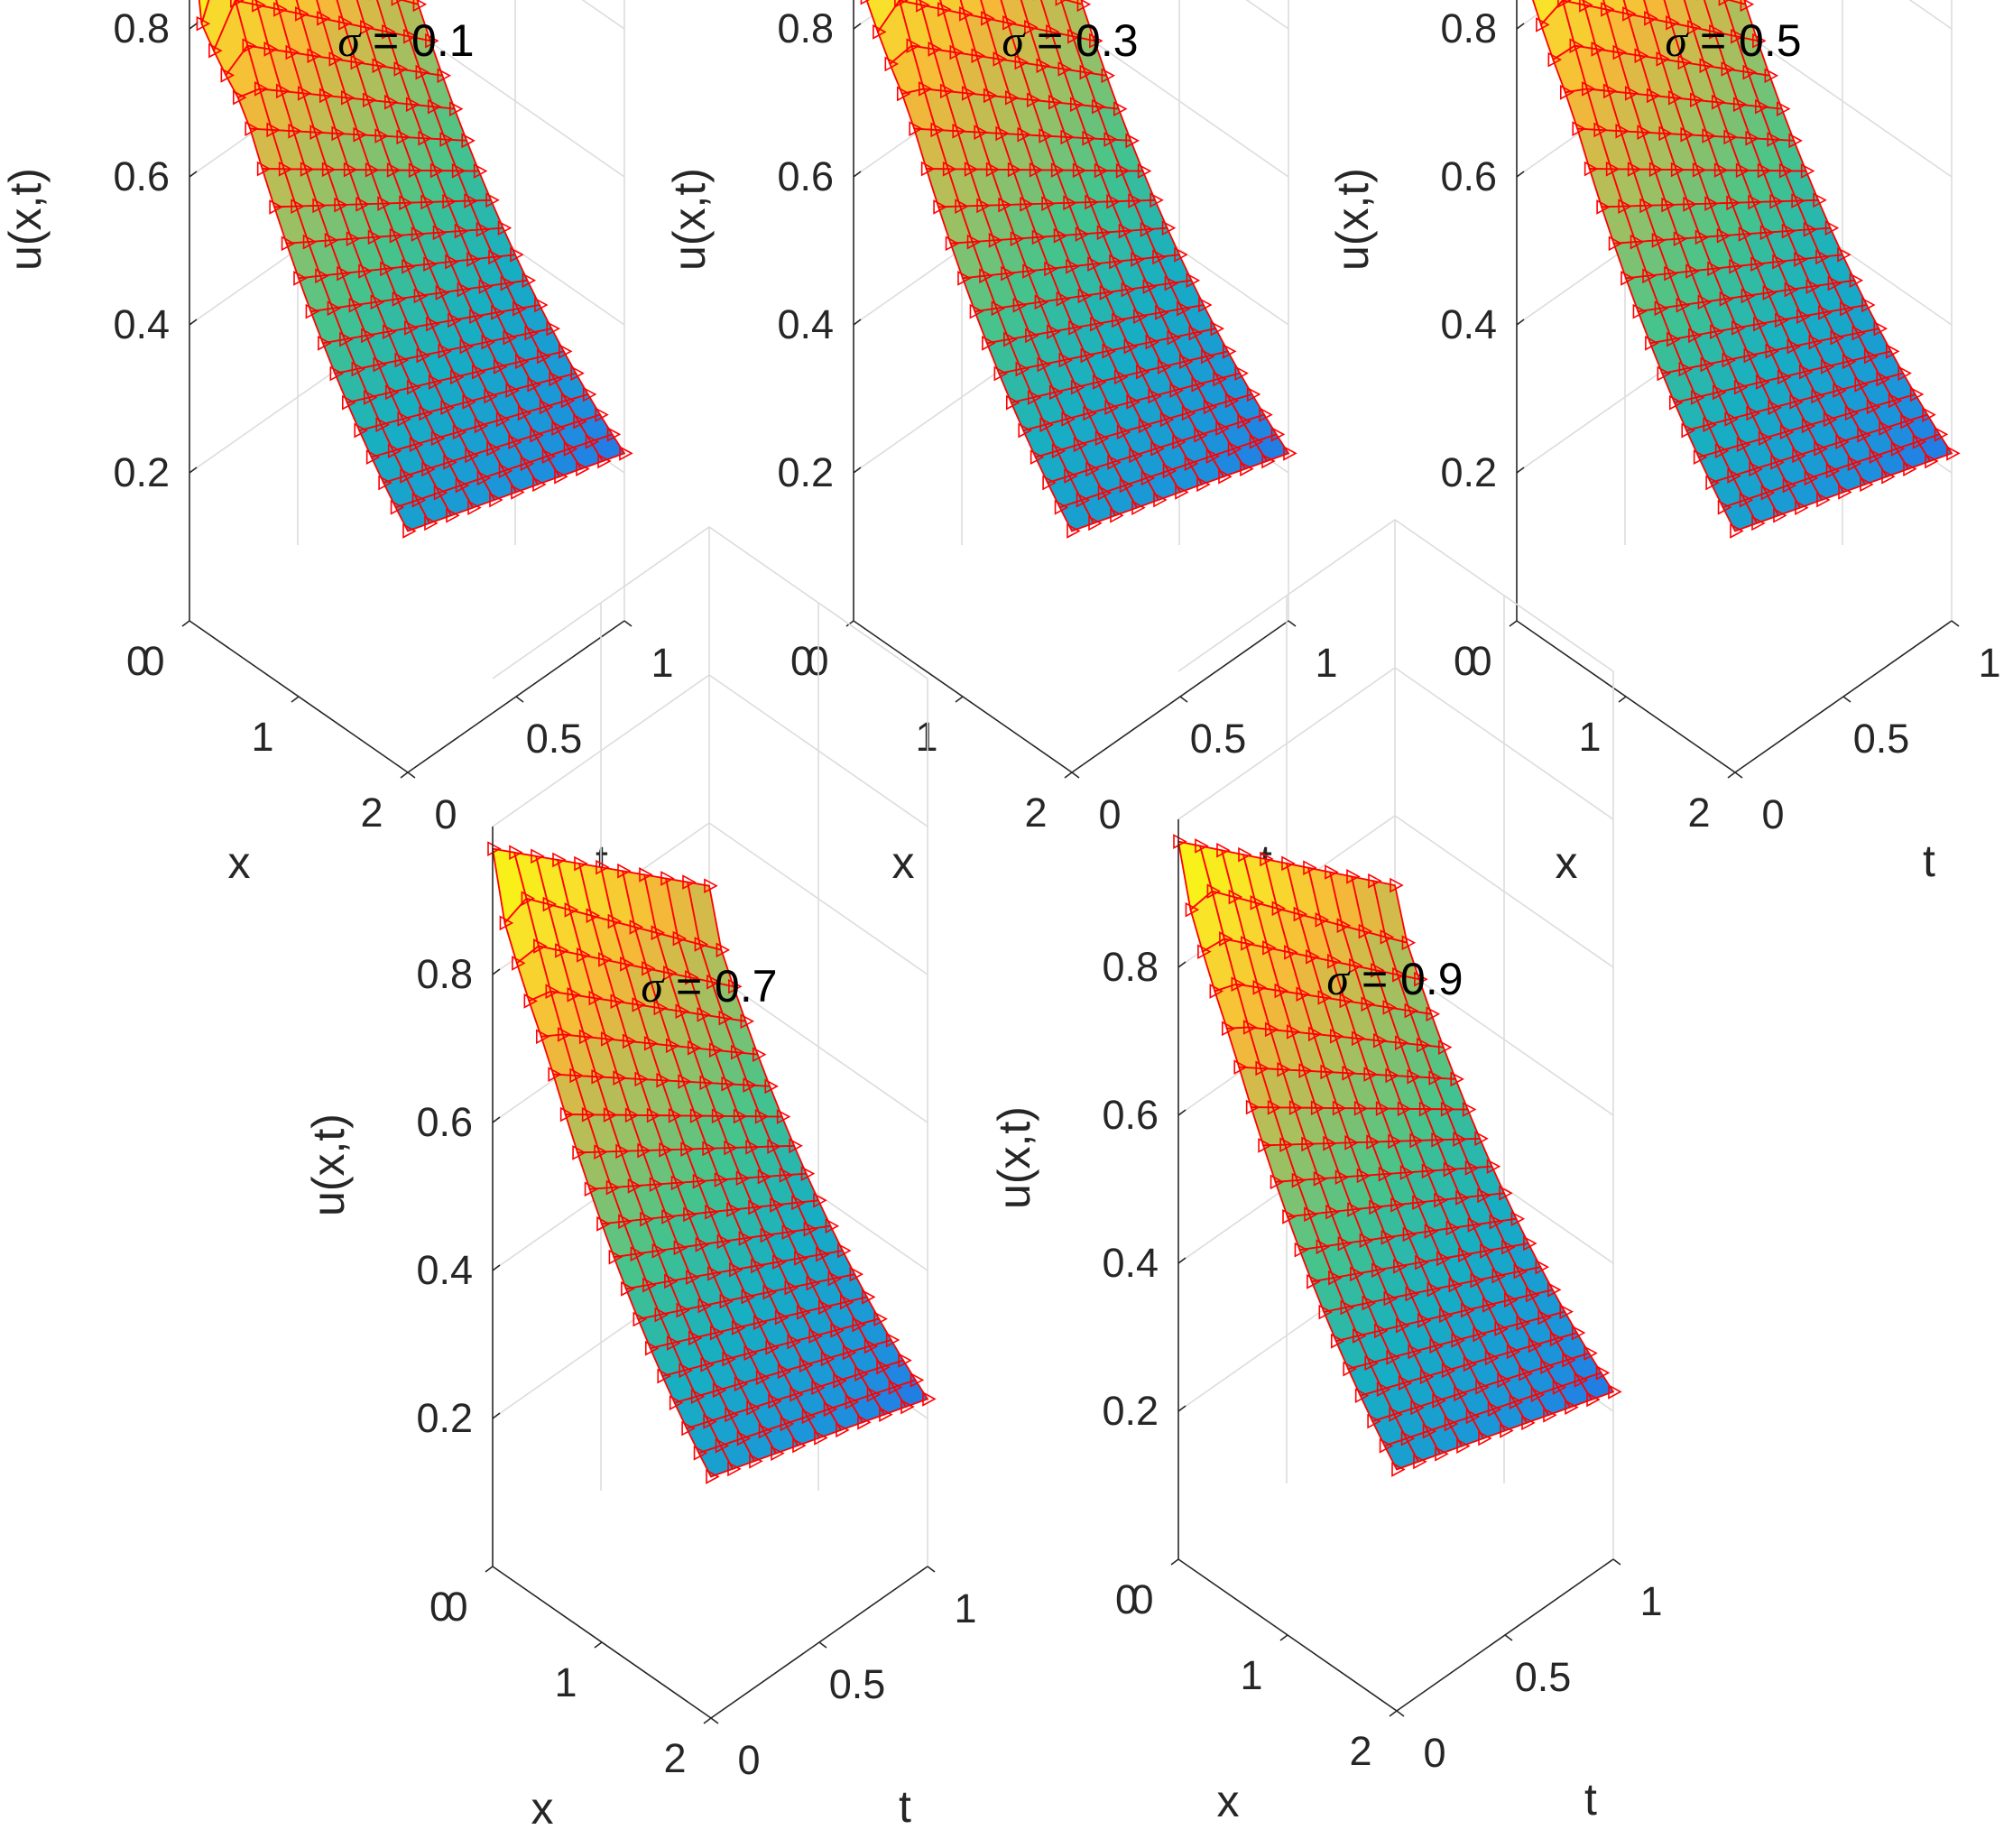 This screenshot has height=1848, width=2013. Describe the element at coordinates (1070, 40) in the screenshot. I see `chart-title: σ = 0.3` at that location.